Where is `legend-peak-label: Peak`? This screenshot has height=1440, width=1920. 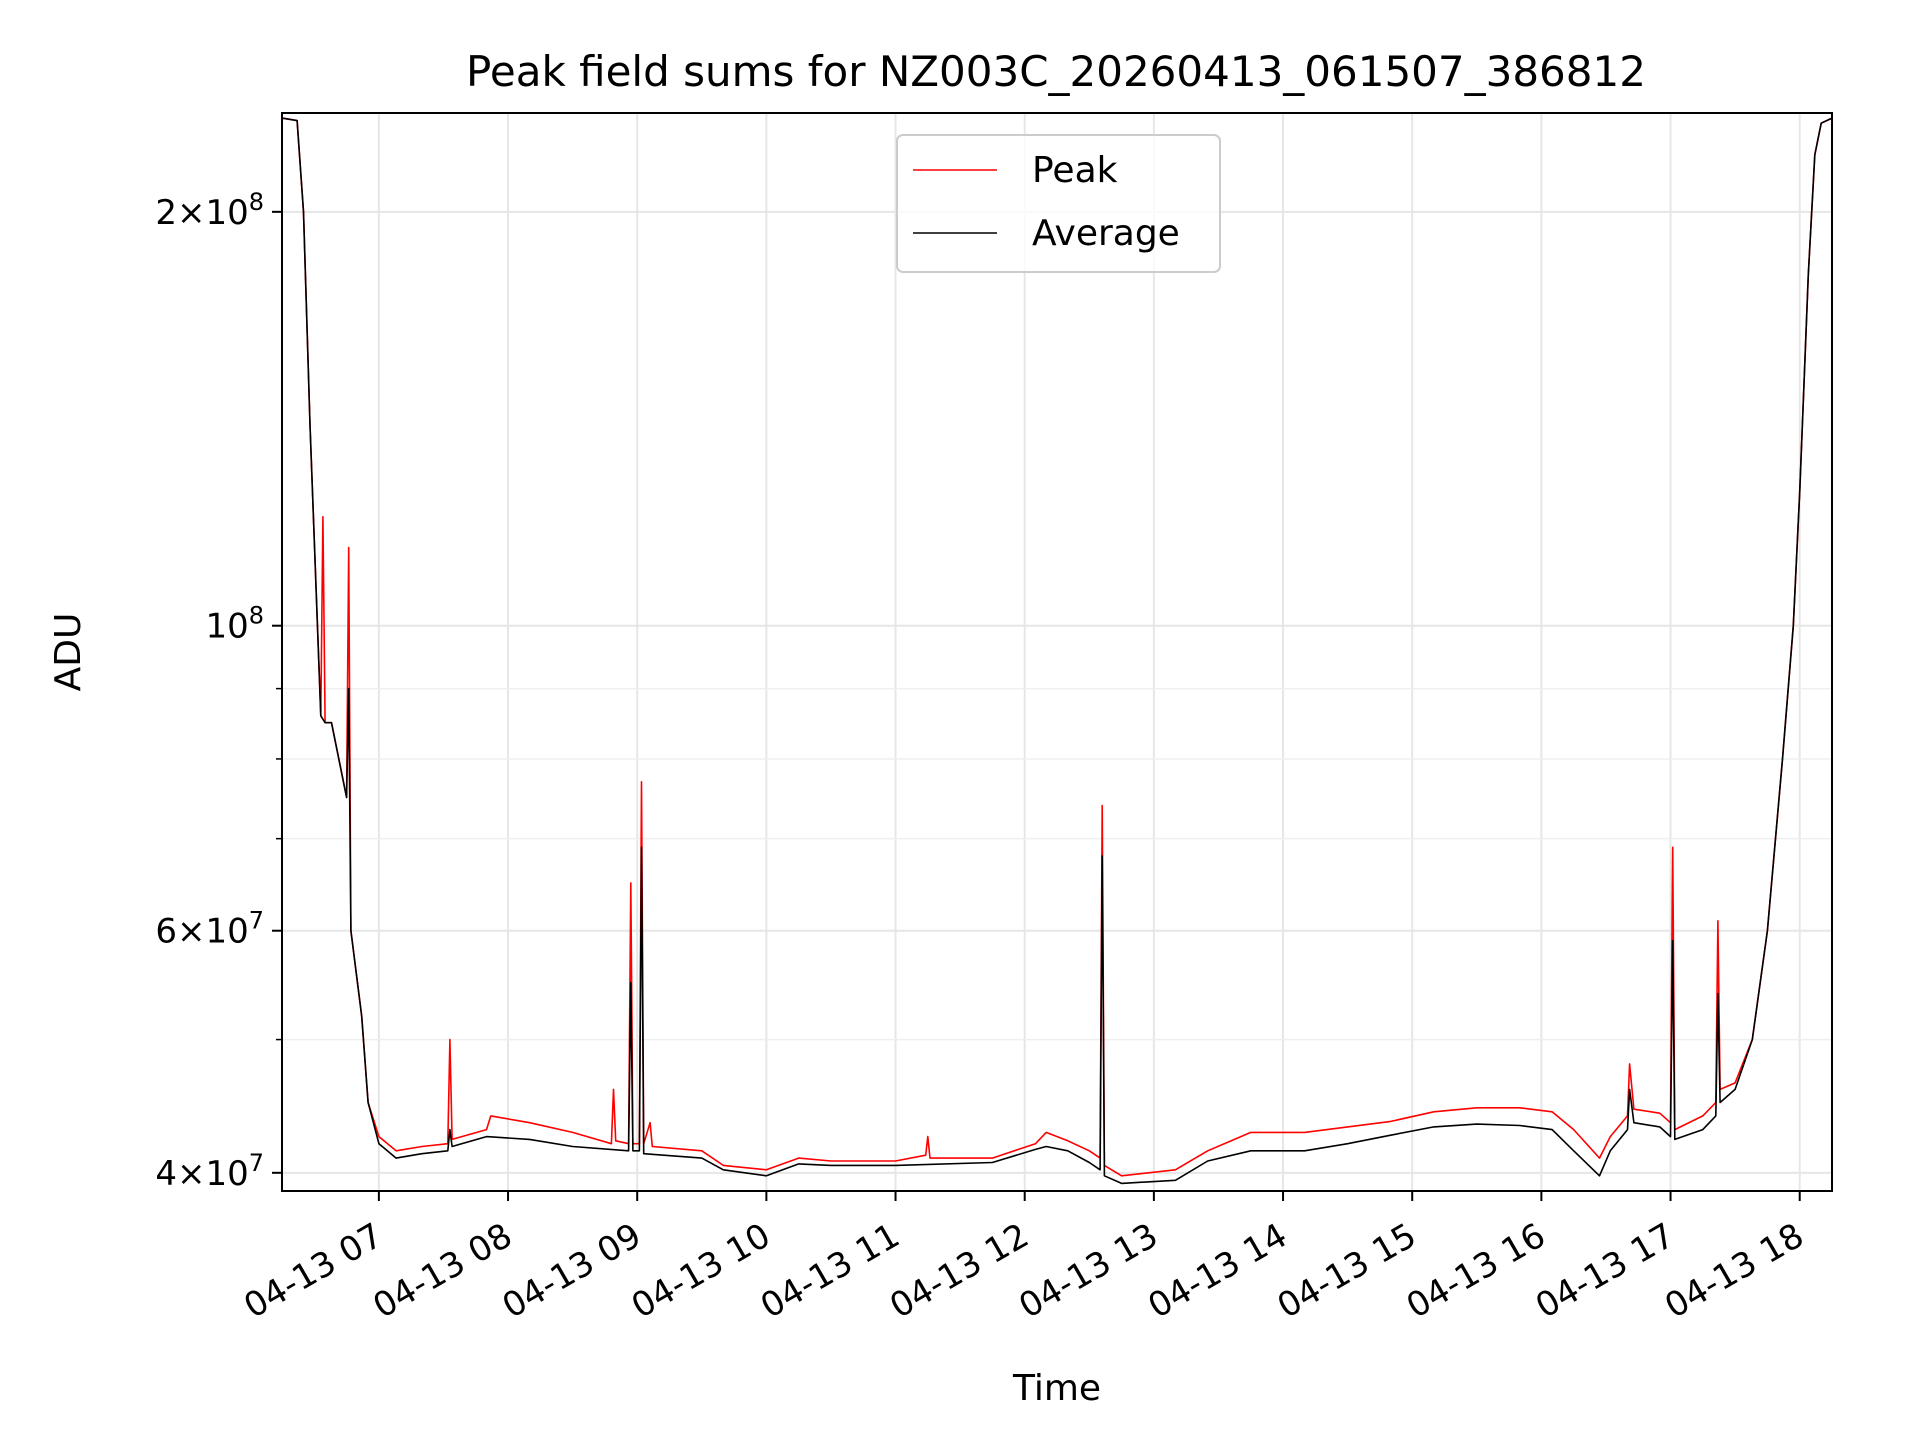
legend-peak-label: Peak is located at coordinates (1075, 170).